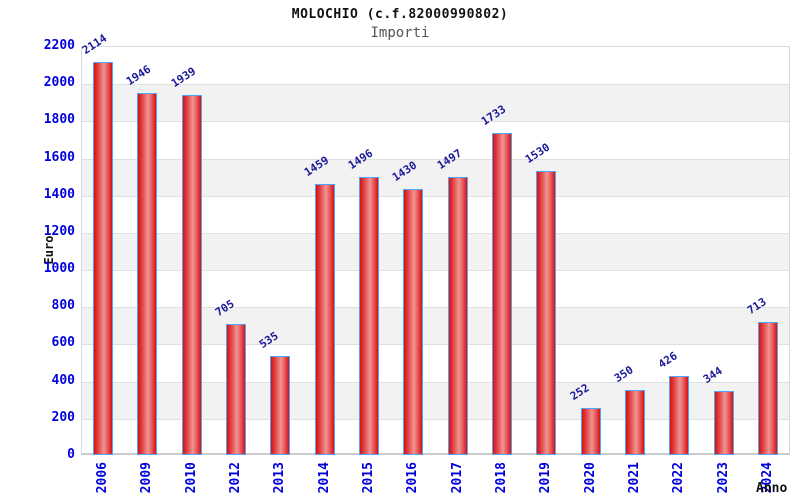 This screenshot has height=500, width=800. I want to click on bar-value-anchor: 1946, so click(138, 75).